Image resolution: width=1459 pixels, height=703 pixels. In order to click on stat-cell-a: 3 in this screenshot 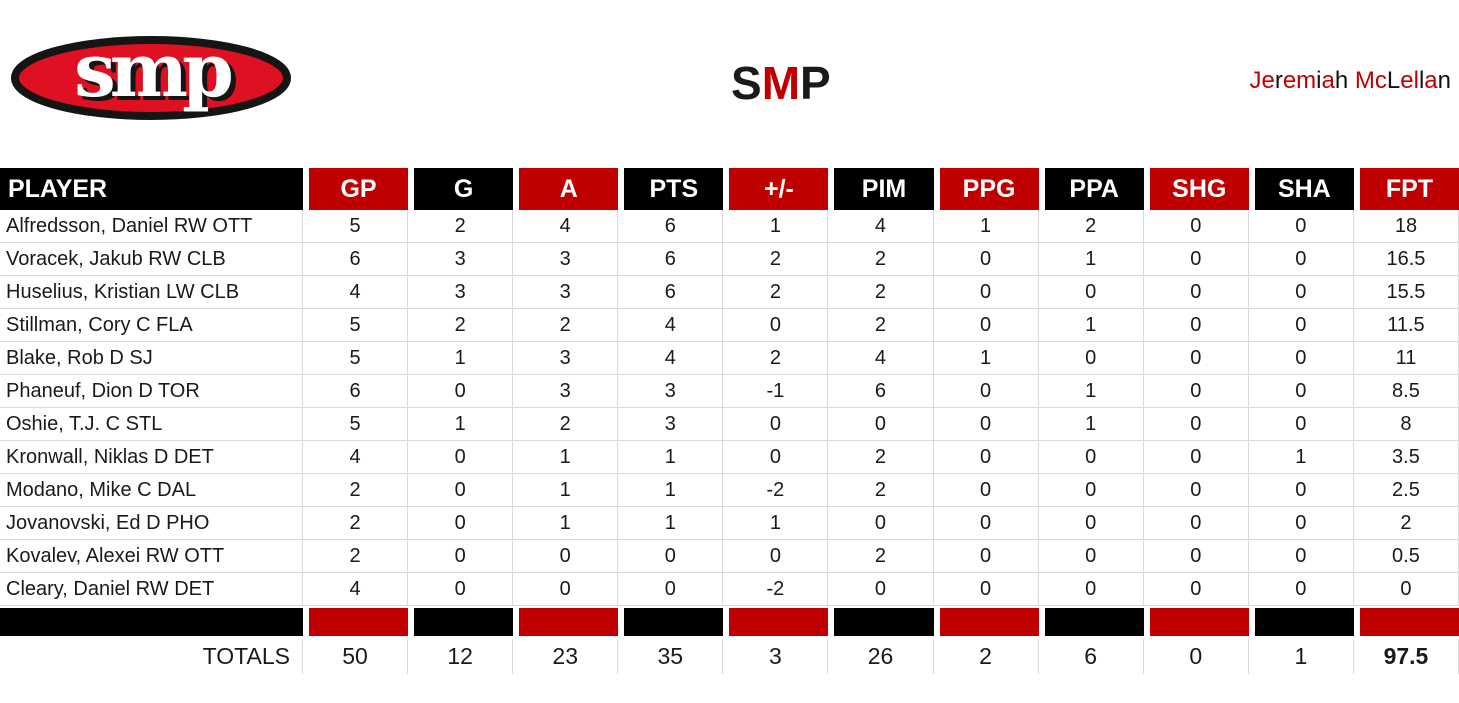, I will do `click(566, 292)`.